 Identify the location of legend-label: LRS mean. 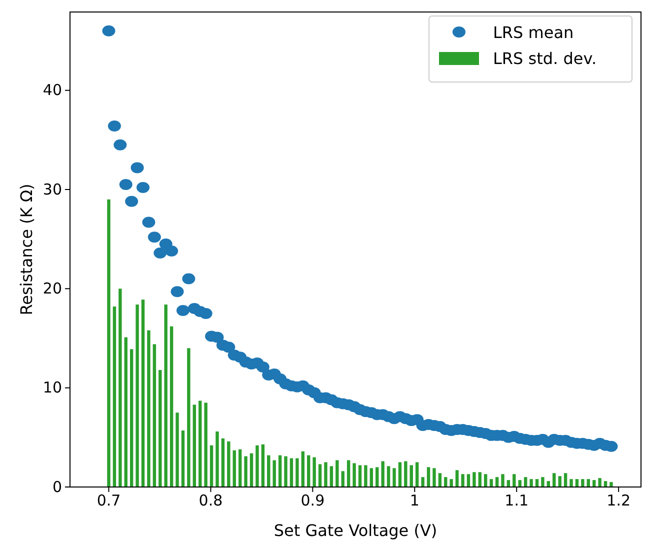
(533, 32).